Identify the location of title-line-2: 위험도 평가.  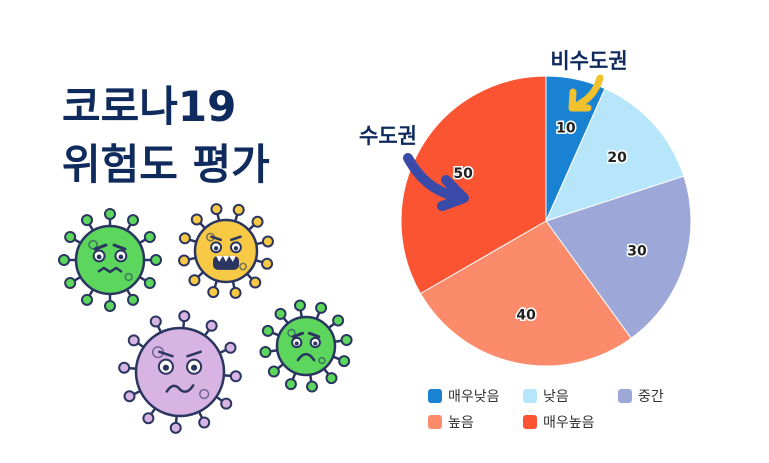
(166, 164).